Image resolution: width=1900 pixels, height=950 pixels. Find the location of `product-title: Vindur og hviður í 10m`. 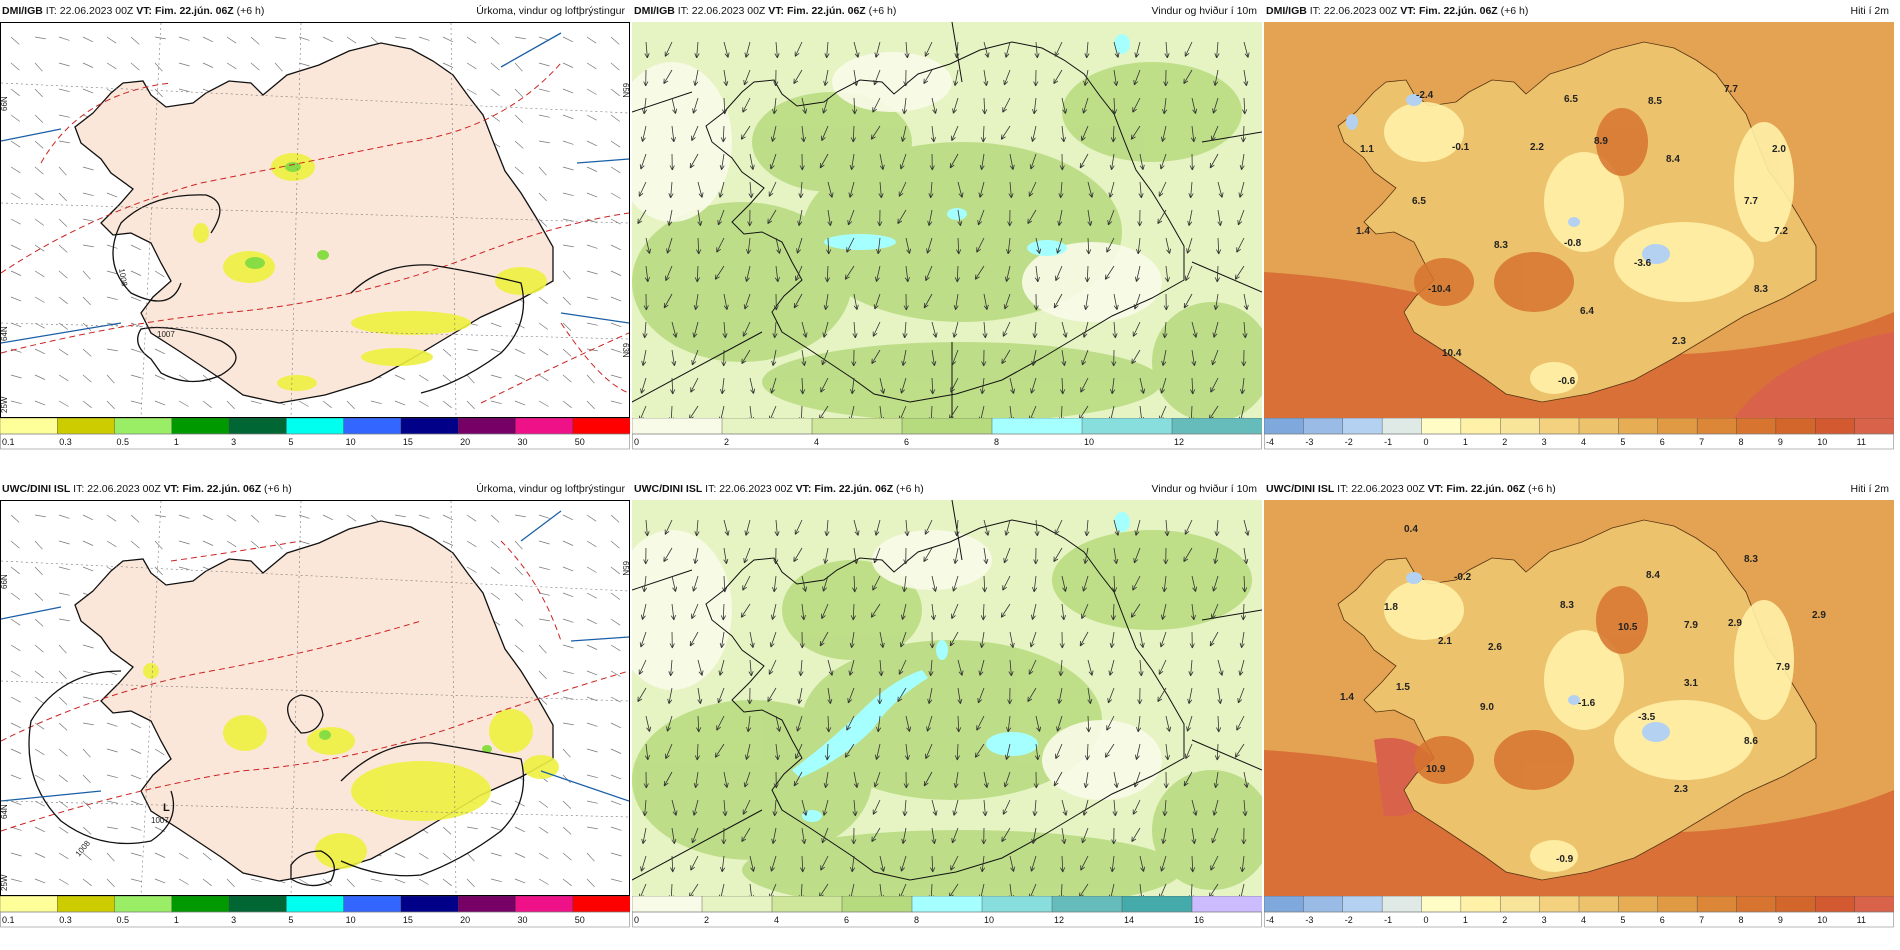

product-title: Vindur og hviður í 10m is located at coordinates (1204, 11).